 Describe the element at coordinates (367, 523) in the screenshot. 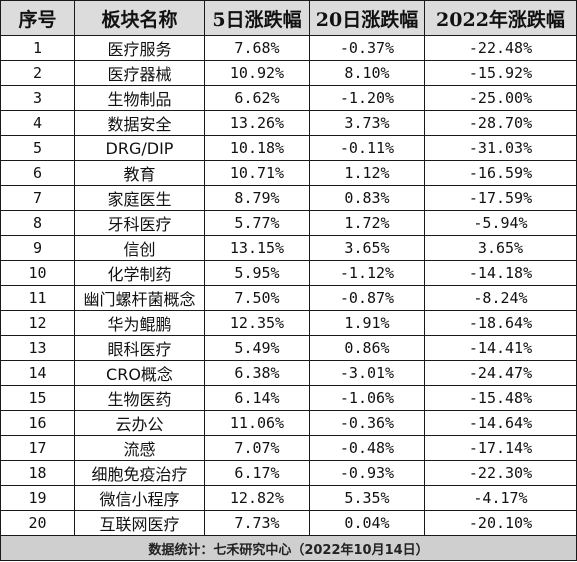

I see `change-20day: 0.04%` at that location.